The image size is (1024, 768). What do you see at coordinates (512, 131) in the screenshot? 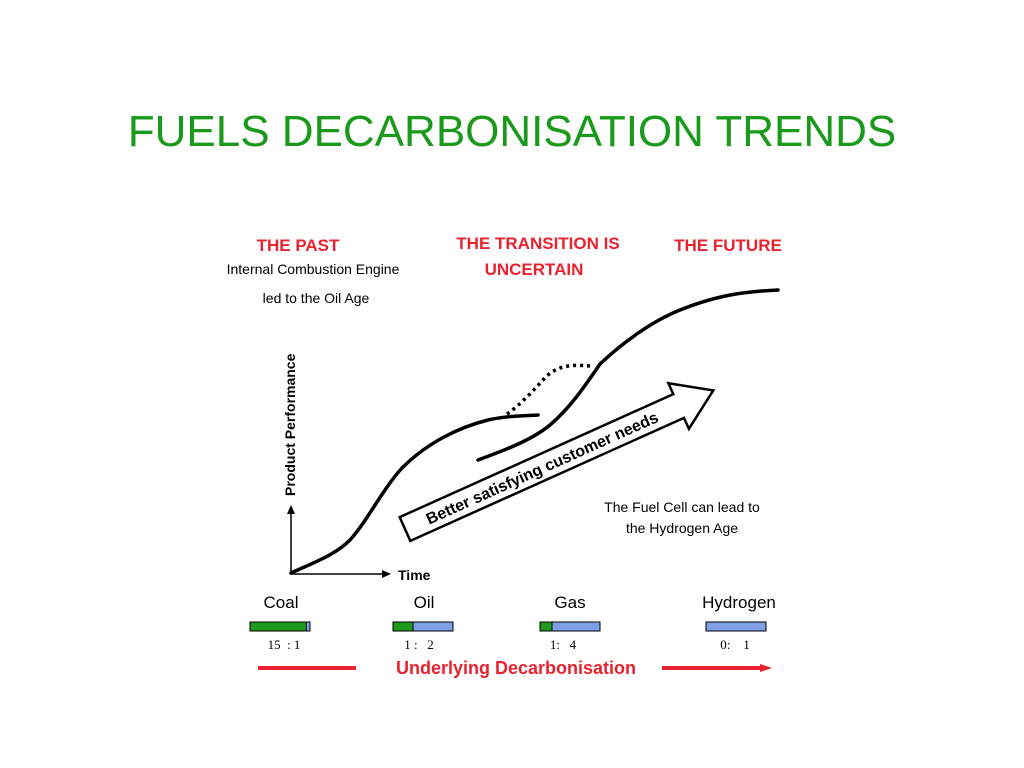
I see `slide-title: FUELS DECARBONISATION TRENDS` at bounding box center [512, 131].